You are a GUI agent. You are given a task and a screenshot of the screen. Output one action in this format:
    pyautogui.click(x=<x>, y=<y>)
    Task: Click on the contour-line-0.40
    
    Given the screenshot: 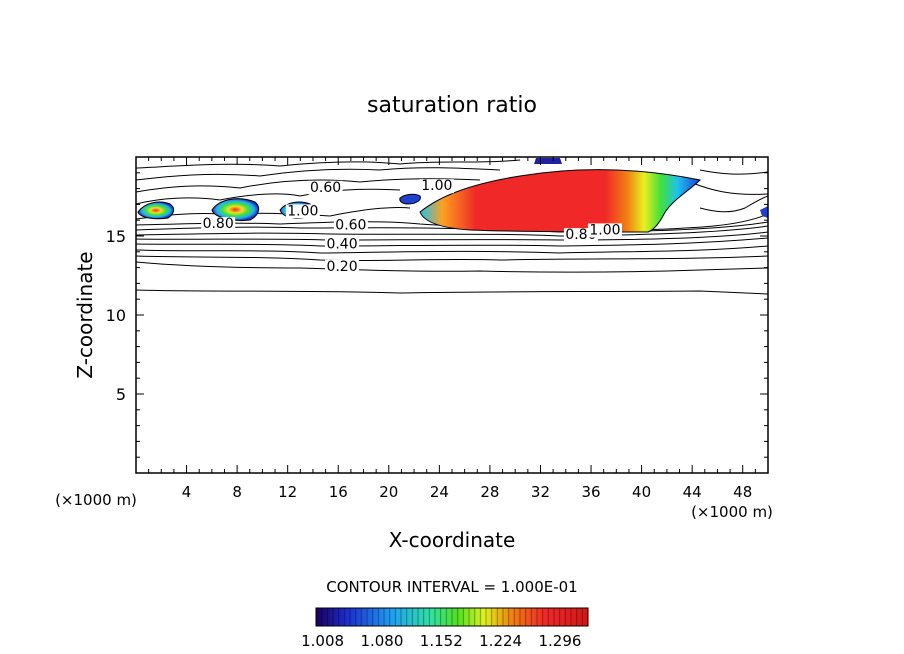 What is the action you would take?
    pyautogui.click(x=452, y=242)
    